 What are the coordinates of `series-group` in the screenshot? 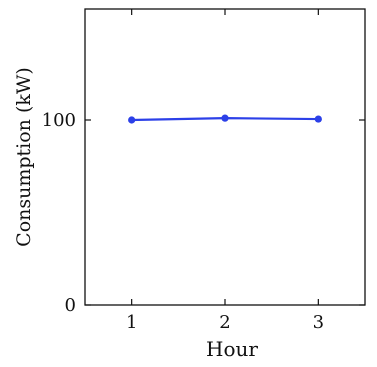 It's located at (225, 119).